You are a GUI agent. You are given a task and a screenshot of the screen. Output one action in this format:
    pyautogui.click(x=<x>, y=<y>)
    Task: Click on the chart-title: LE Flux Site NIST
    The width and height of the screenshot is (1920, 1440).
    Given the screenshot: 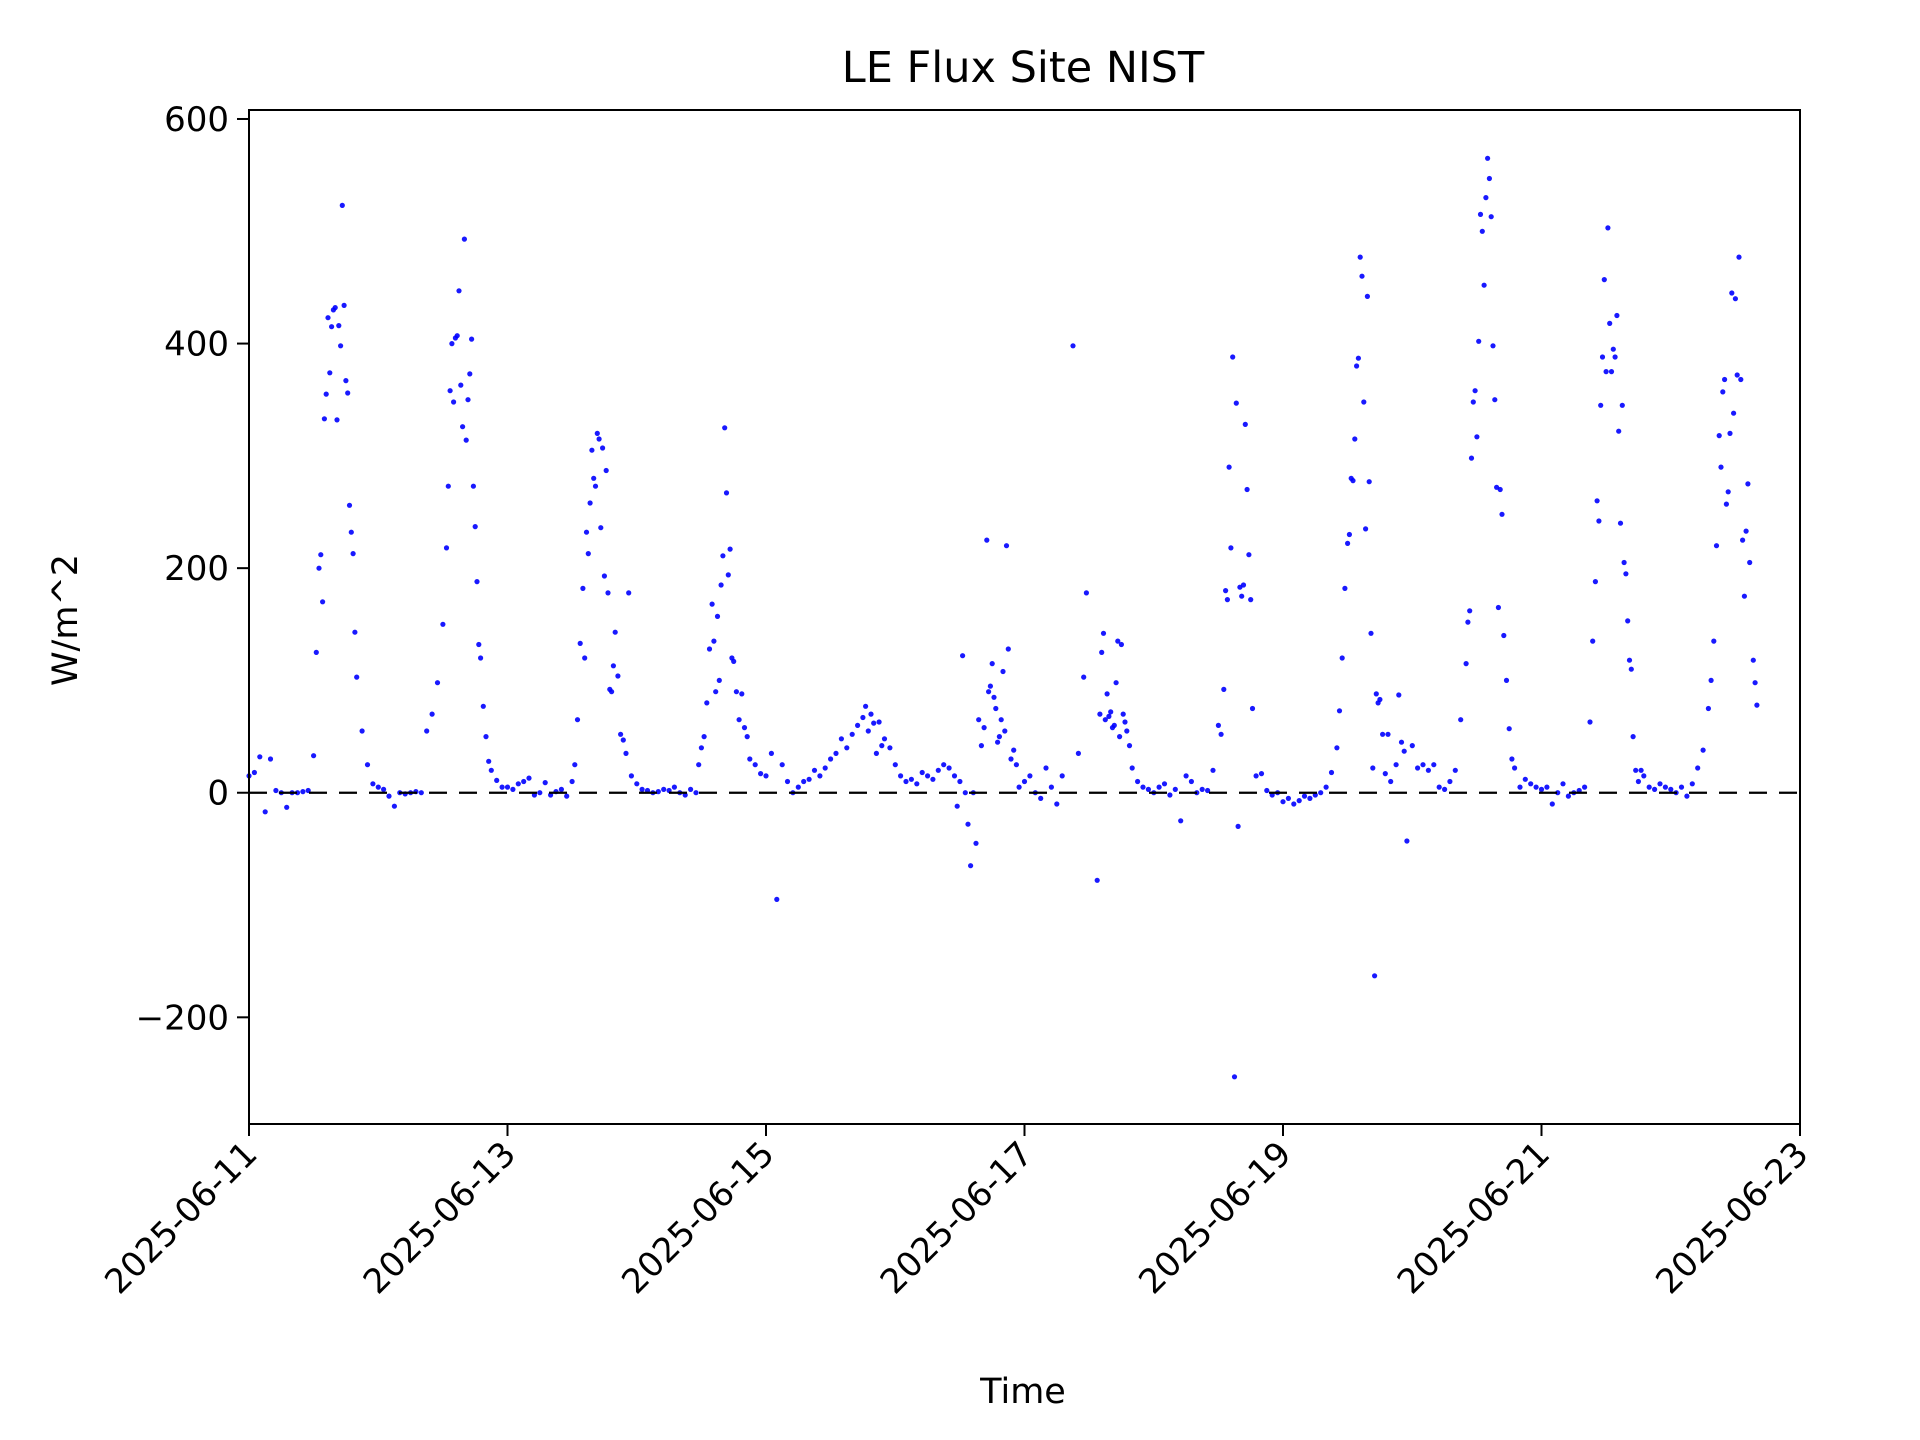 What is the action you would take?
    pyautogui.click(x=1023, y=68)
    